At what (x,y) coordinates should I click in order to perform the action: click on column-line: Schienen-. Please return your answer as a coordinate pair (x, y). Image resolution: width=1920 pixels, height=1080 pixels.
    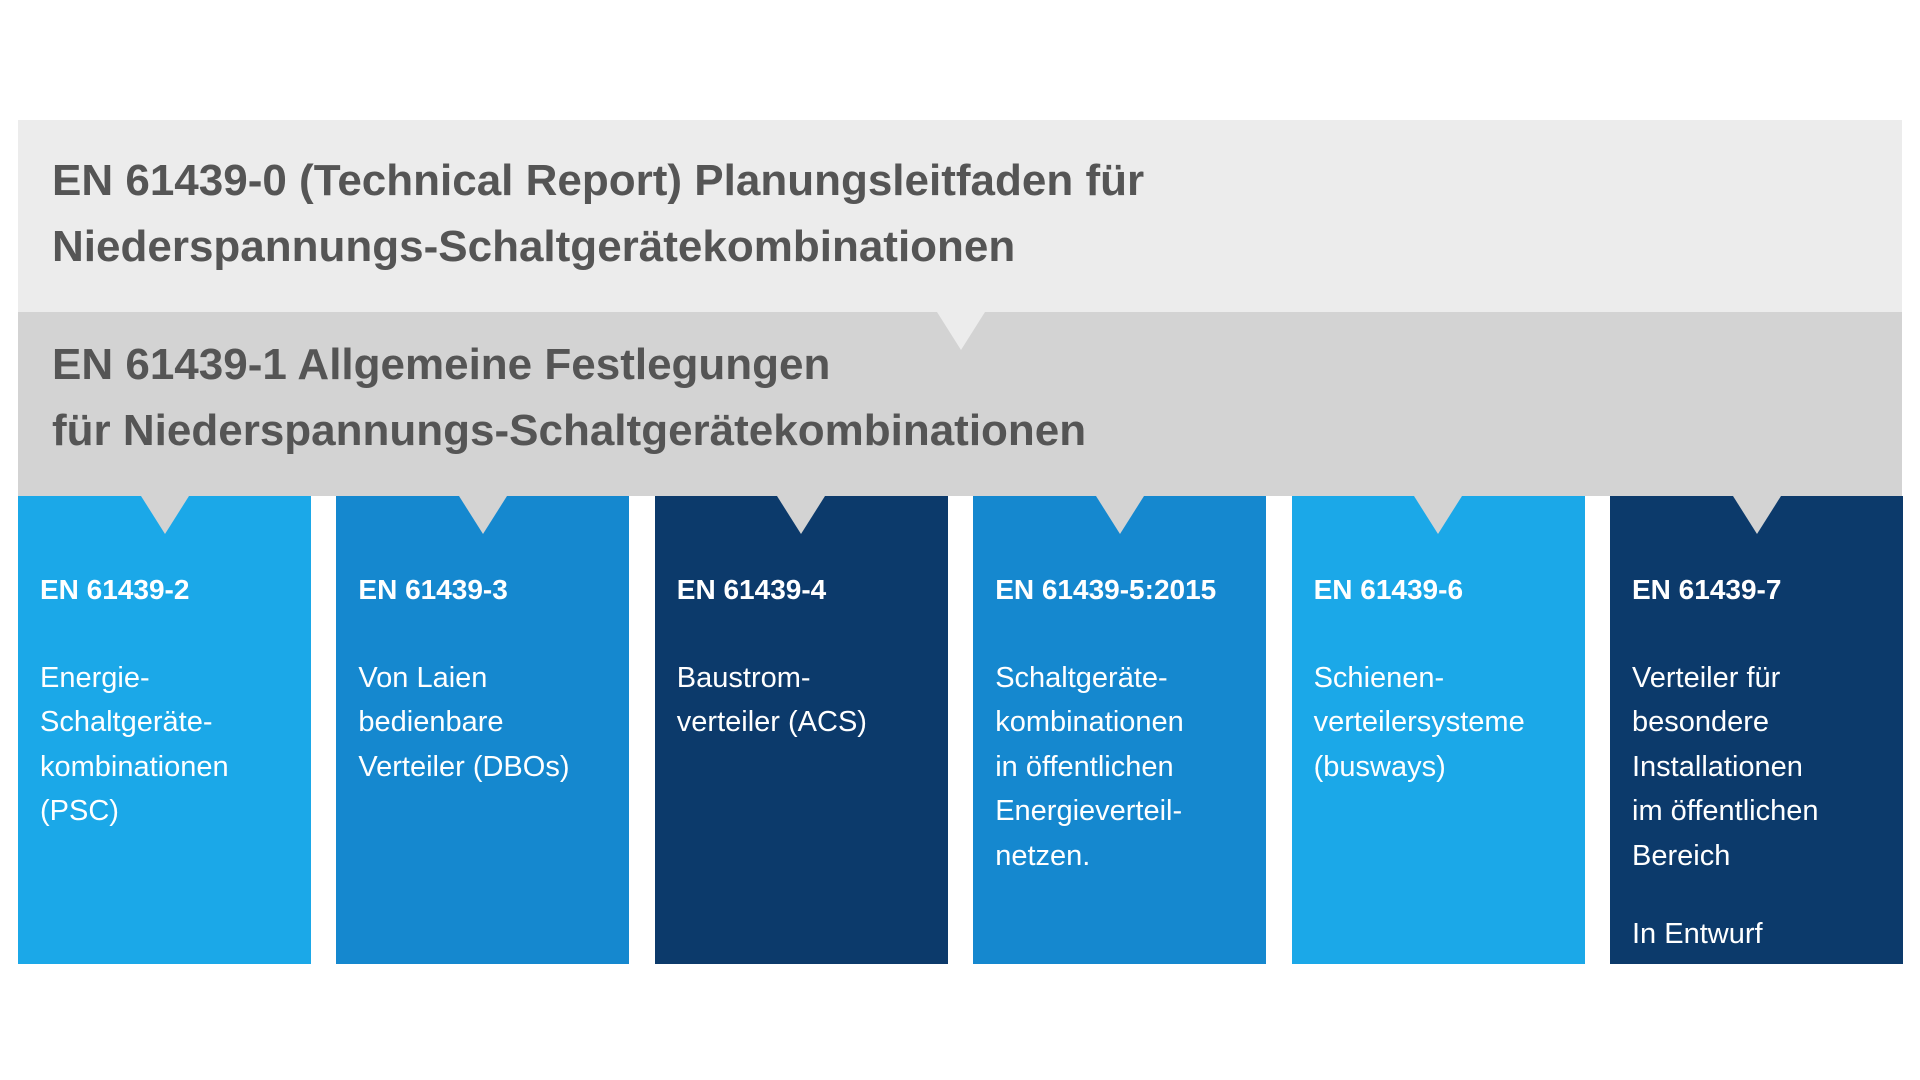
    Looking at the image, I should click on (1379, 677).